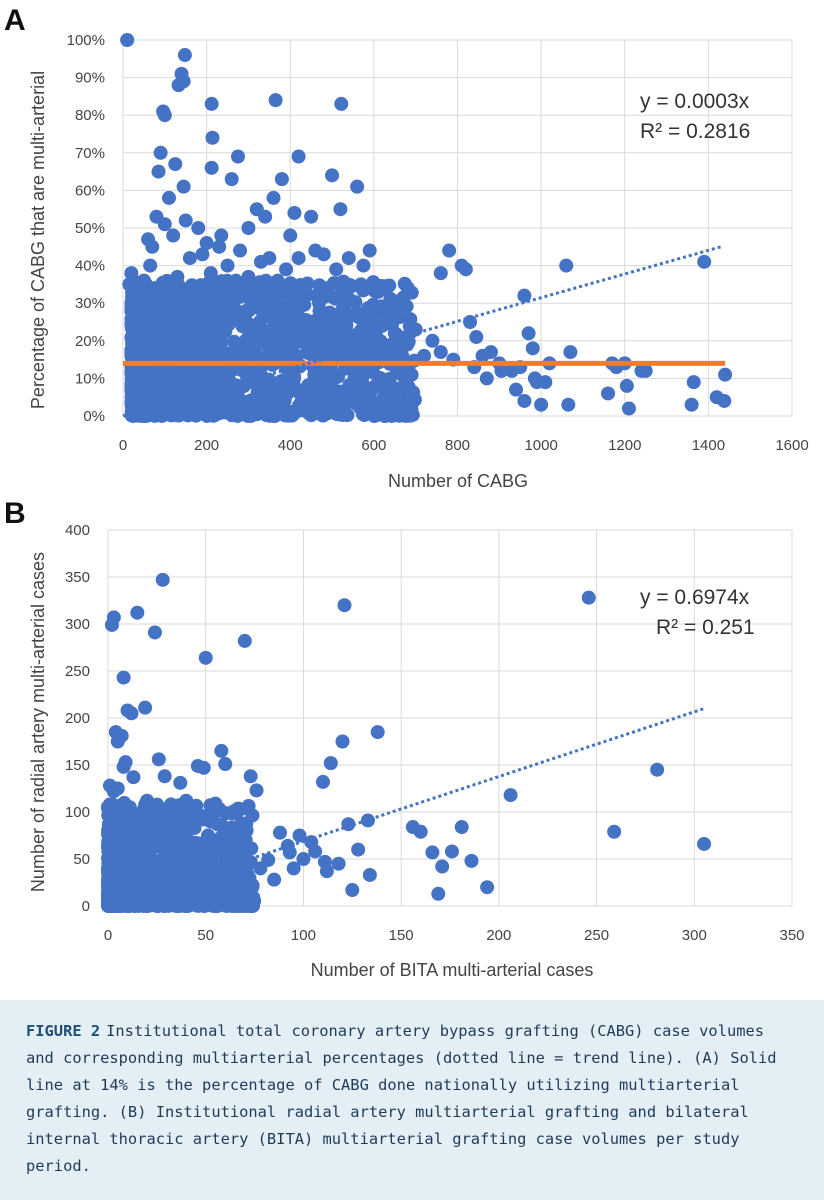 The width and height of the screenshot is (824, 1200). I want to click on y-tick-label: 80%, so click(90, 115).